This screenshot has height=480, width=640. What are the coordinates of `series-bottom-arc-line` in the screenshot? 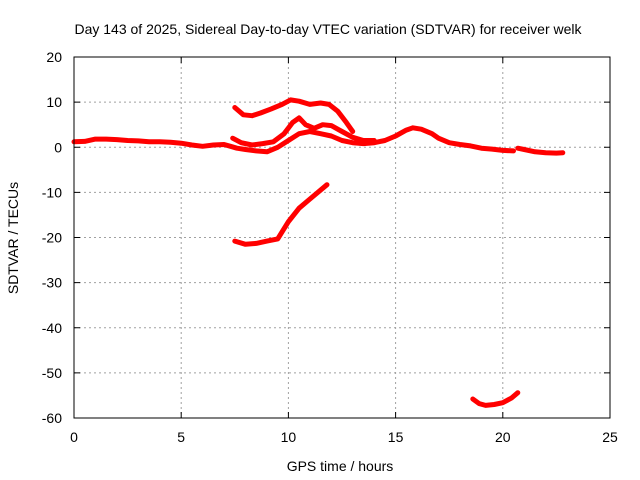 It's located at (495, 399).